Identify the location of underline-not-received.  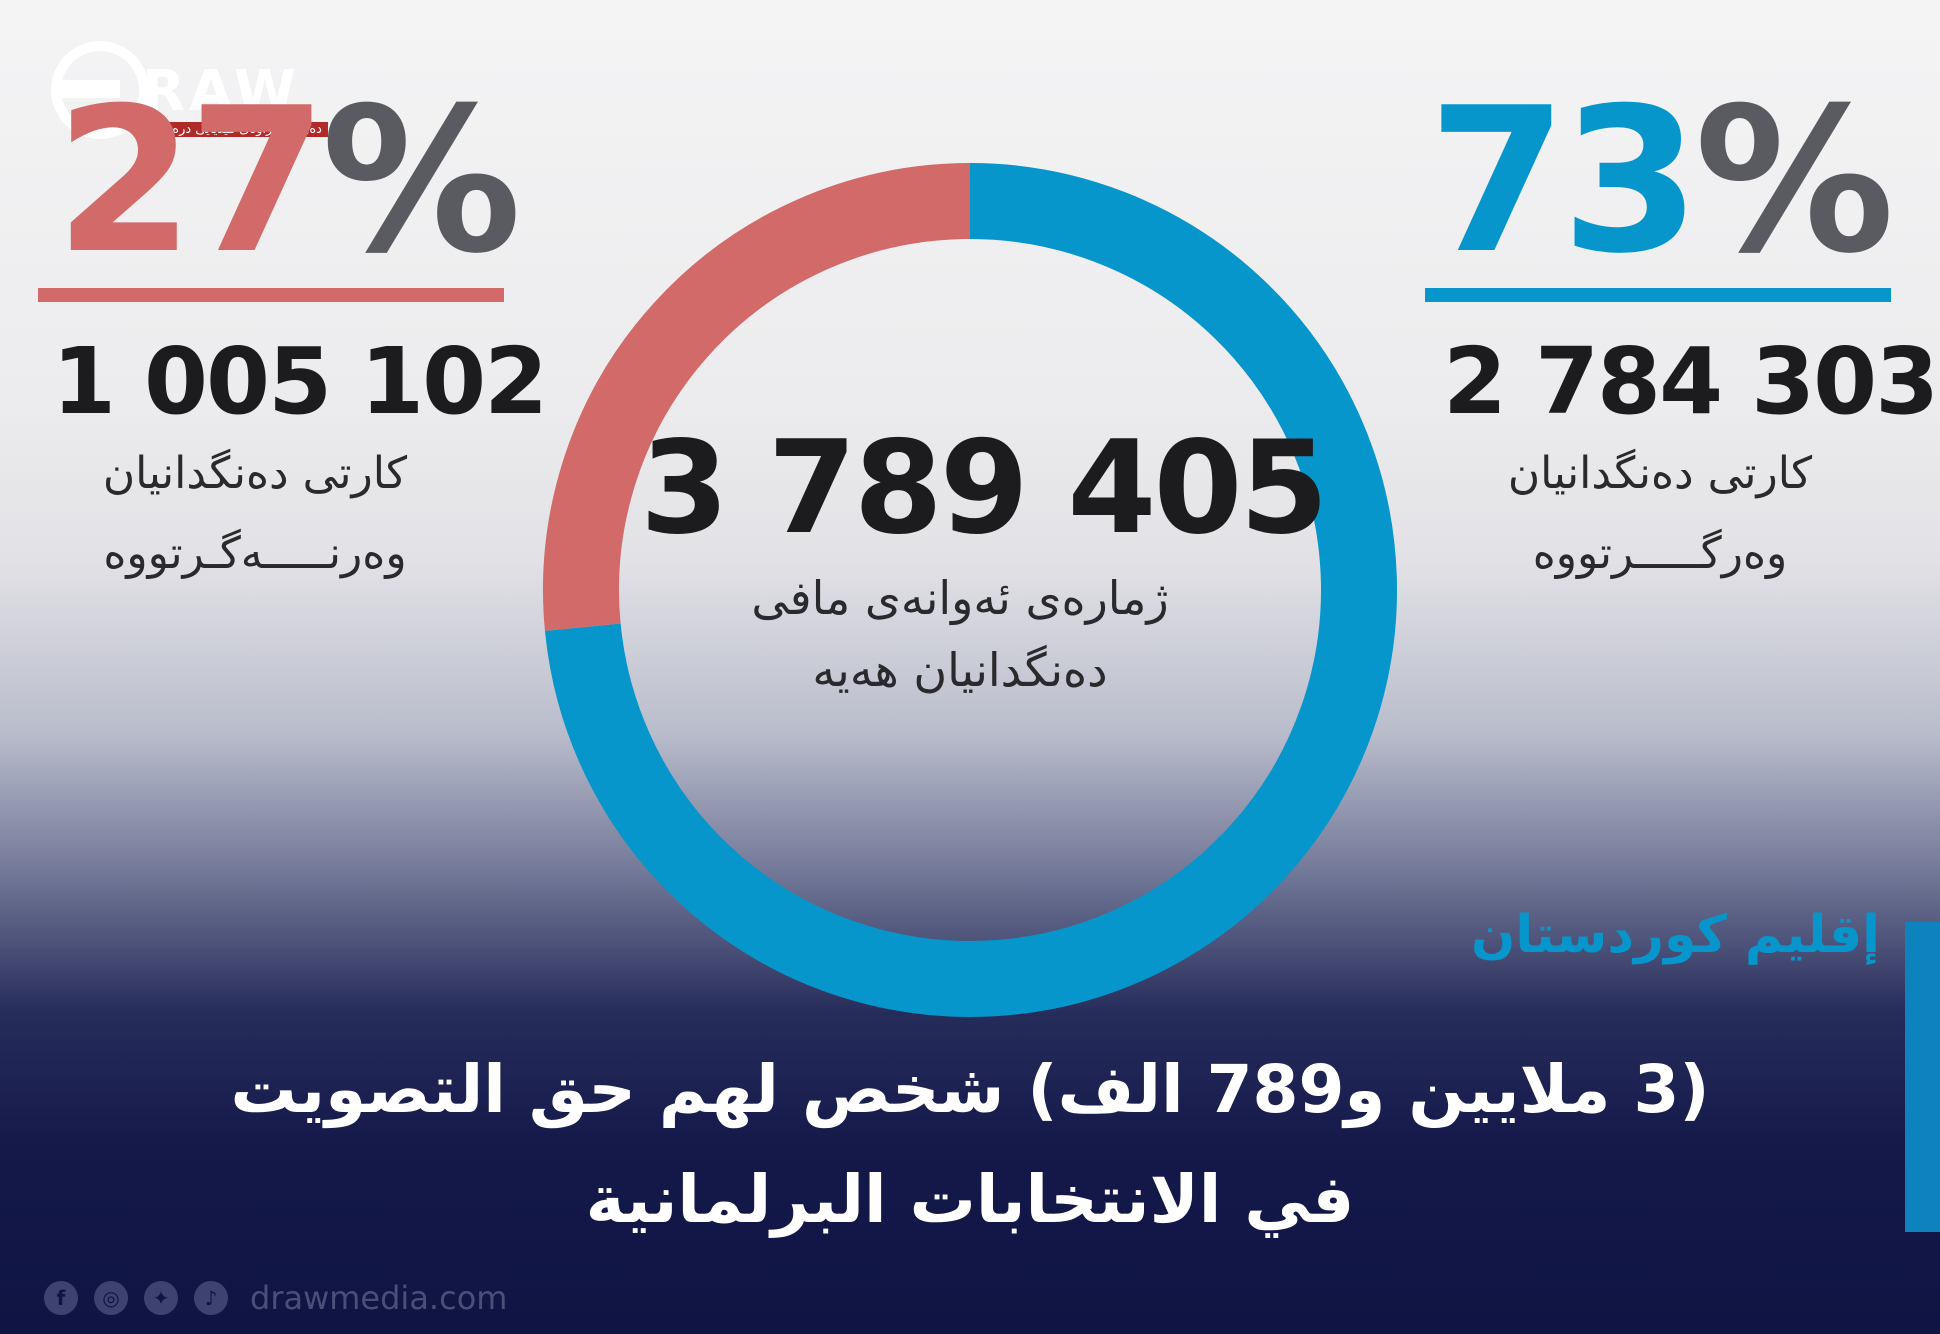
(271, 295).